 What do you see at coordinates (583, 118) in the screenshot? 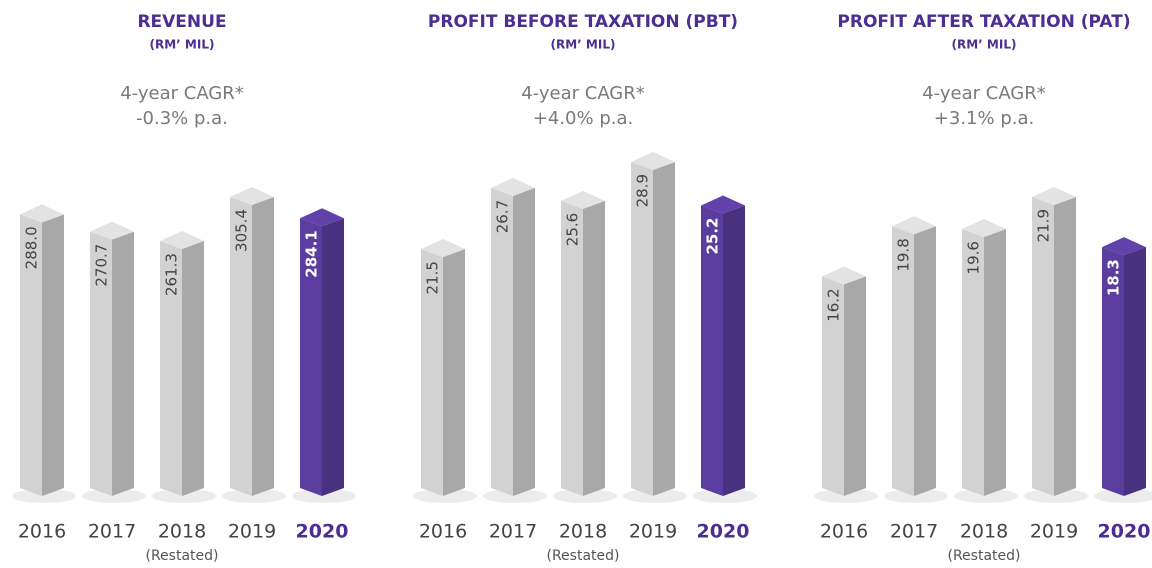
I see `cagr-value: +4.0% p.a.` at bounding box center [583, 118].